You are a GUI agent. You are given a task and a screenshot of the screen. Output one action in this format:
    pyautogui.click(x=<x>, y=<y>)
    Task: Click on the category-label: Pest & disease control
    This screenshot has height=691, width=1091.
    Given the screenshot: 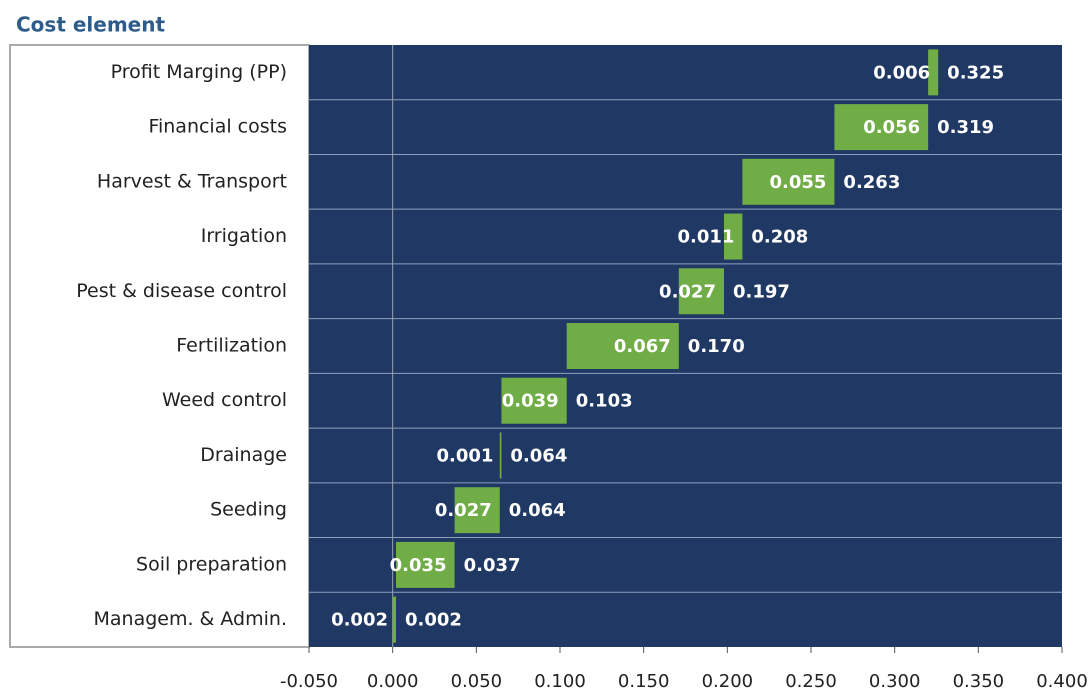 What is the action you would take?
    pyautogui.click(x=181, y=291)
    